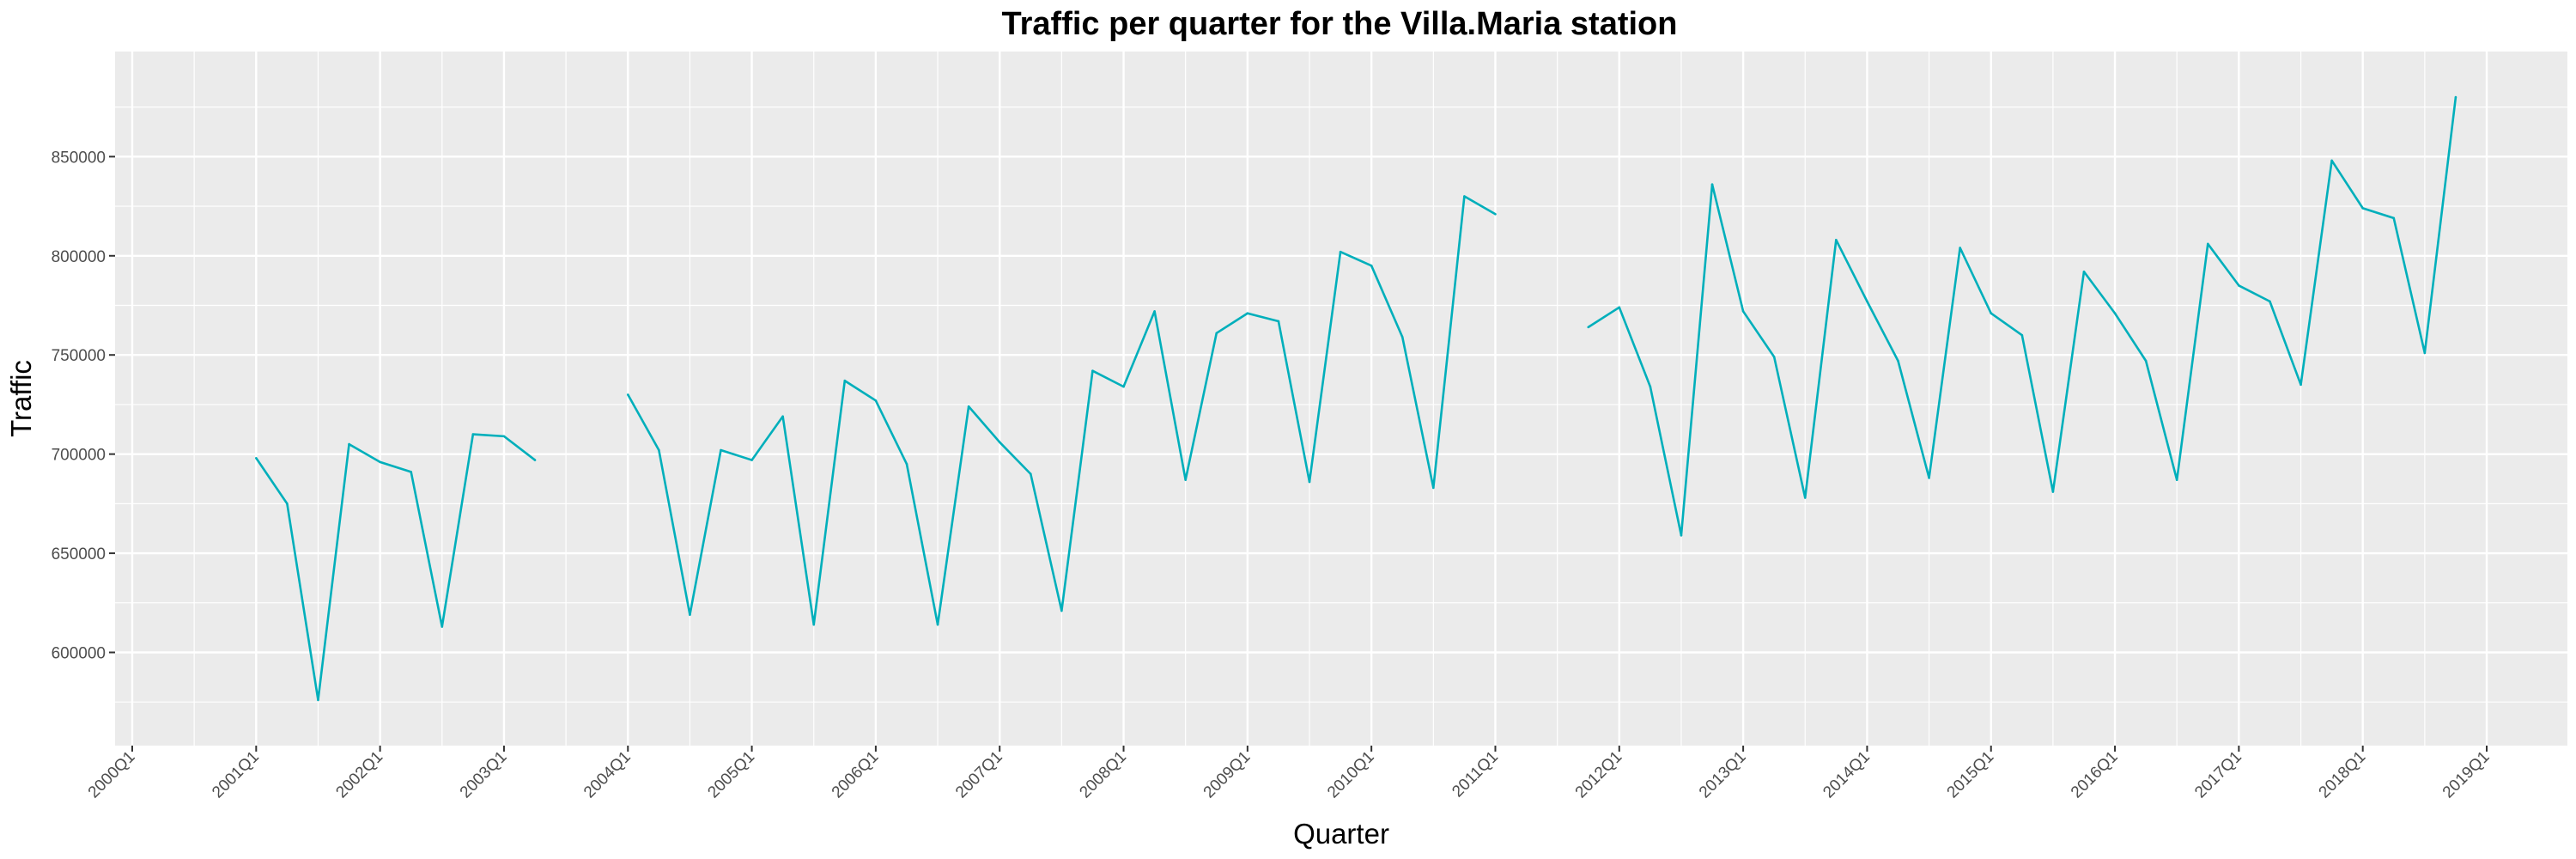  Describe the element at coordinates (236, 775) in the screenshot. I see `x-tick-label: 2001Q1` at that location.